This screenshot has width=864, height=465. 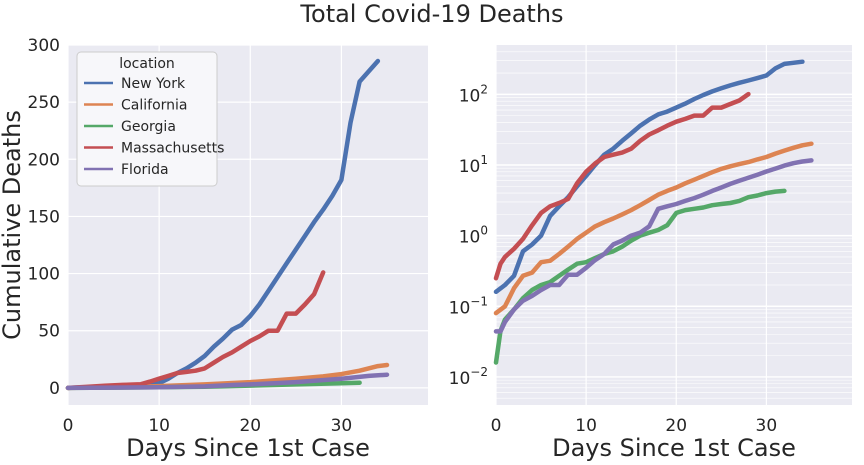 What do you see at coordinates (227, 381) in the screenshot?
I see `left-series-line-florida` at bounding box center [227, 381].